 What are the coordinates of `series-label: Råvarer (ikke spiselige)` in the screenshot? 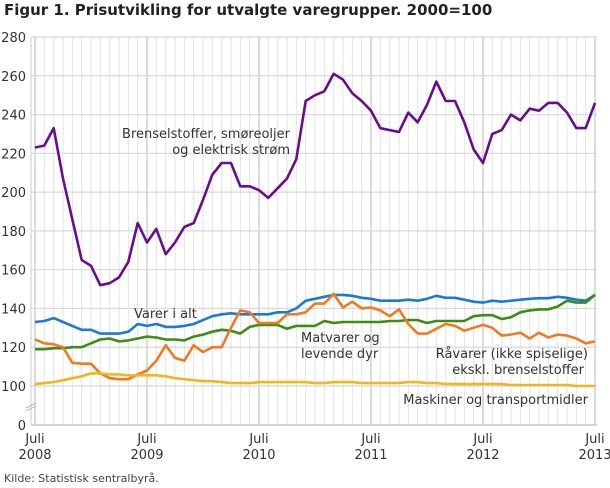 It's located at (512, 354).